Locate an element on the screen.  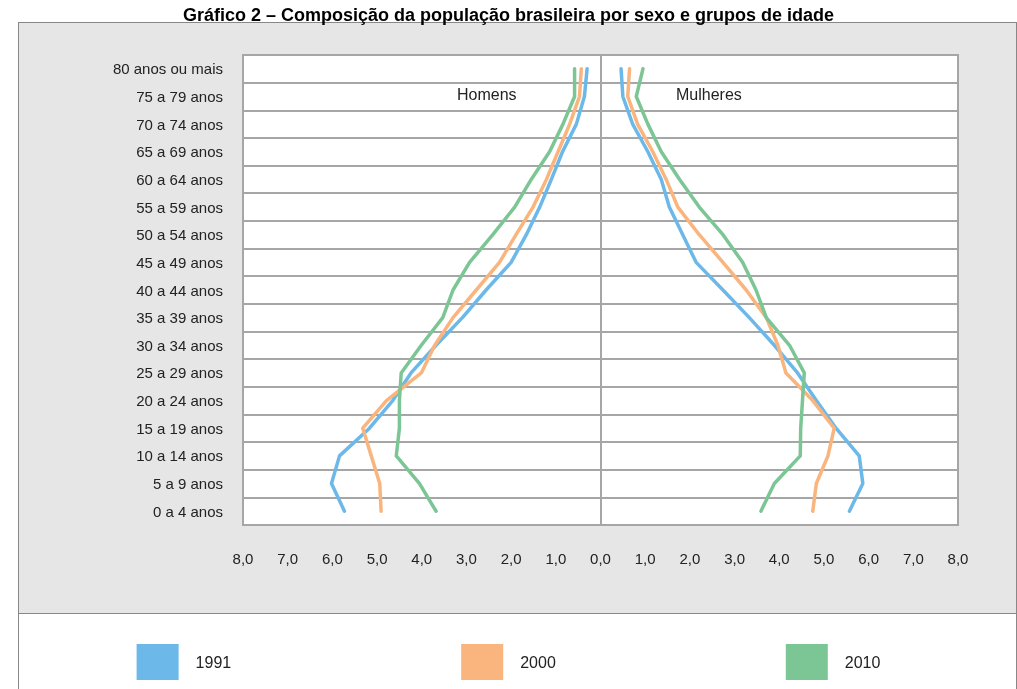
y-tick-label: 10 a 14 anos is located at coordinates (179, 456).